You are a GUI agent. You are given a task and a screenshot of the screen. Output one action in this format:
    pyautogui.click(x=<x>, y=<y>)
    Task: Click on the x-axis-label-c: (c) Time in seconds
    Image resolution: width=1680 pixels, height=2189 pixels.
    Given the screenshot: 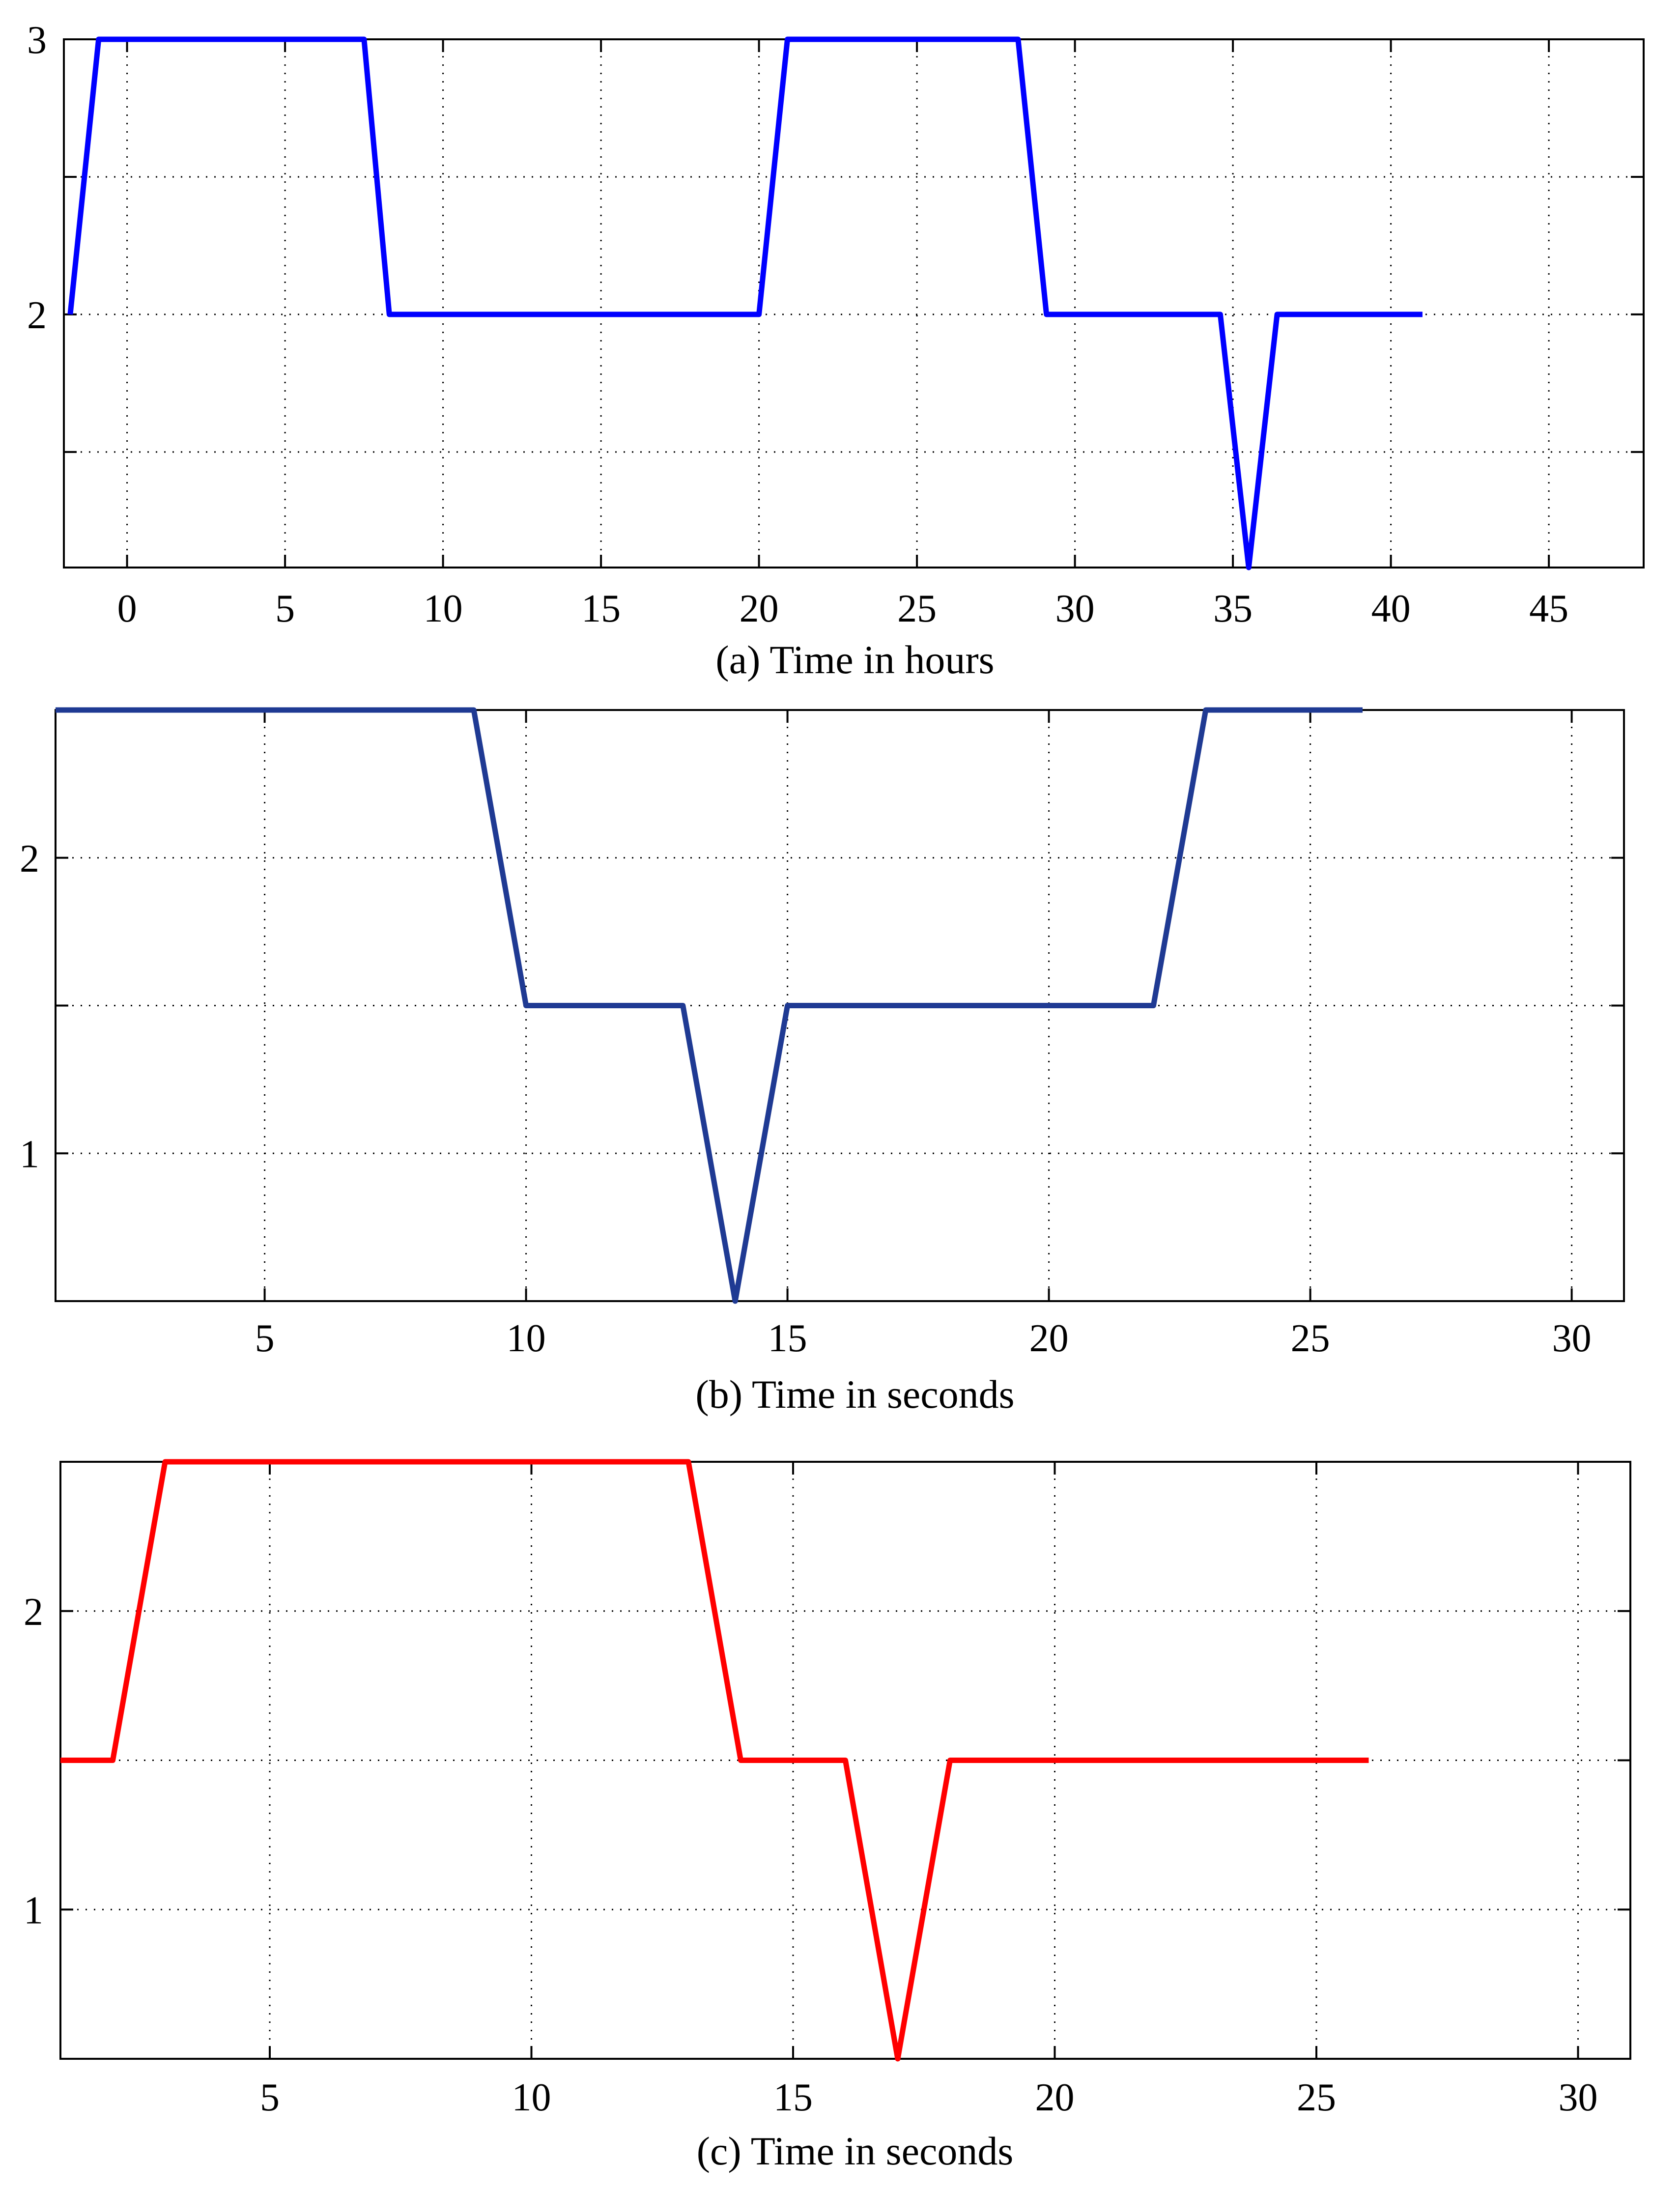 What is the action you would take?
    pyautogui.click(x=855, y=2151)
    